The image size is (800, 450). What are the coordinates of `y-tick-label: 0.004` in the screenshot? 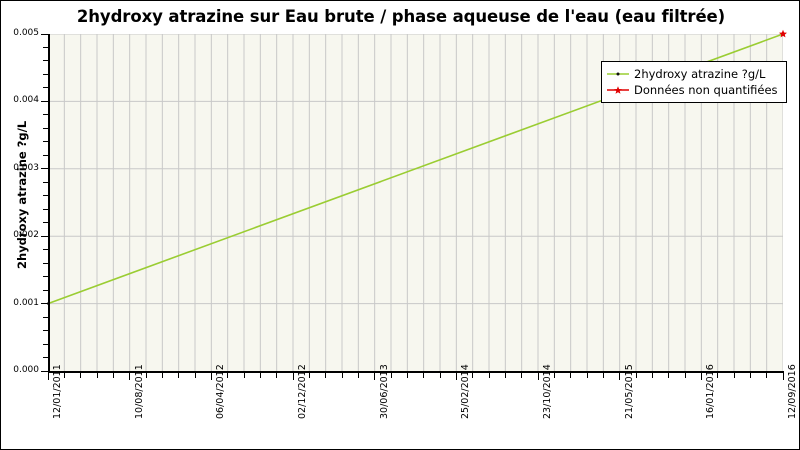 It's located at (26, 100).